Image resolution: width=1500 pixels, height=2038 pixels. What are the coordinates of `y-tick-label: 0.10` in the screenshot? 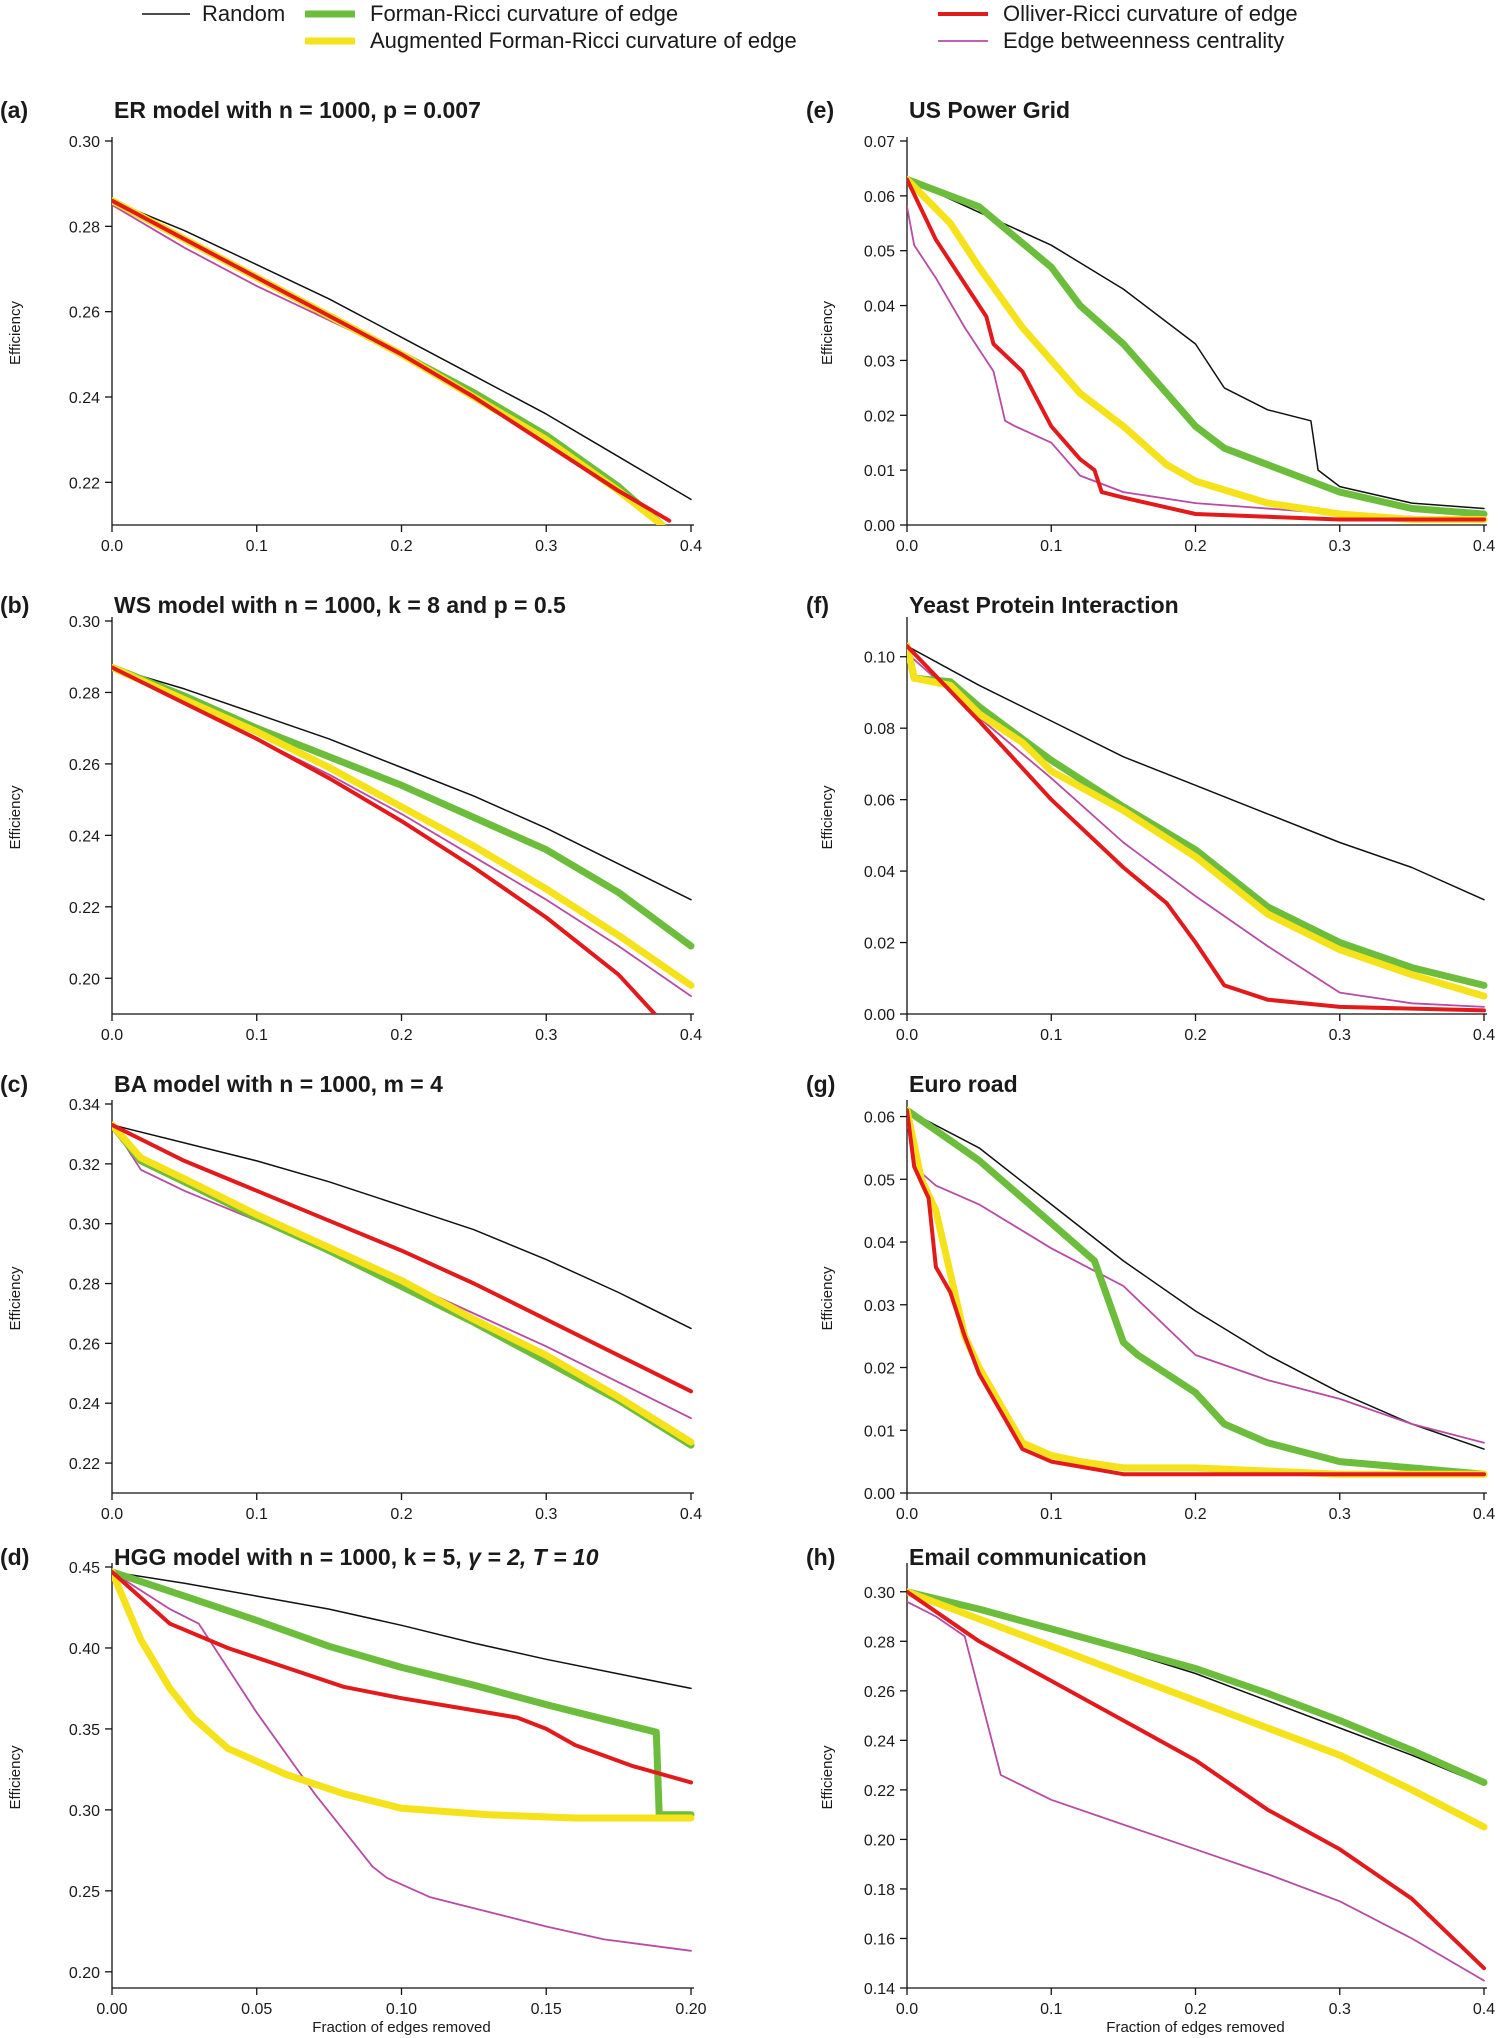 It's located at (879, 658).